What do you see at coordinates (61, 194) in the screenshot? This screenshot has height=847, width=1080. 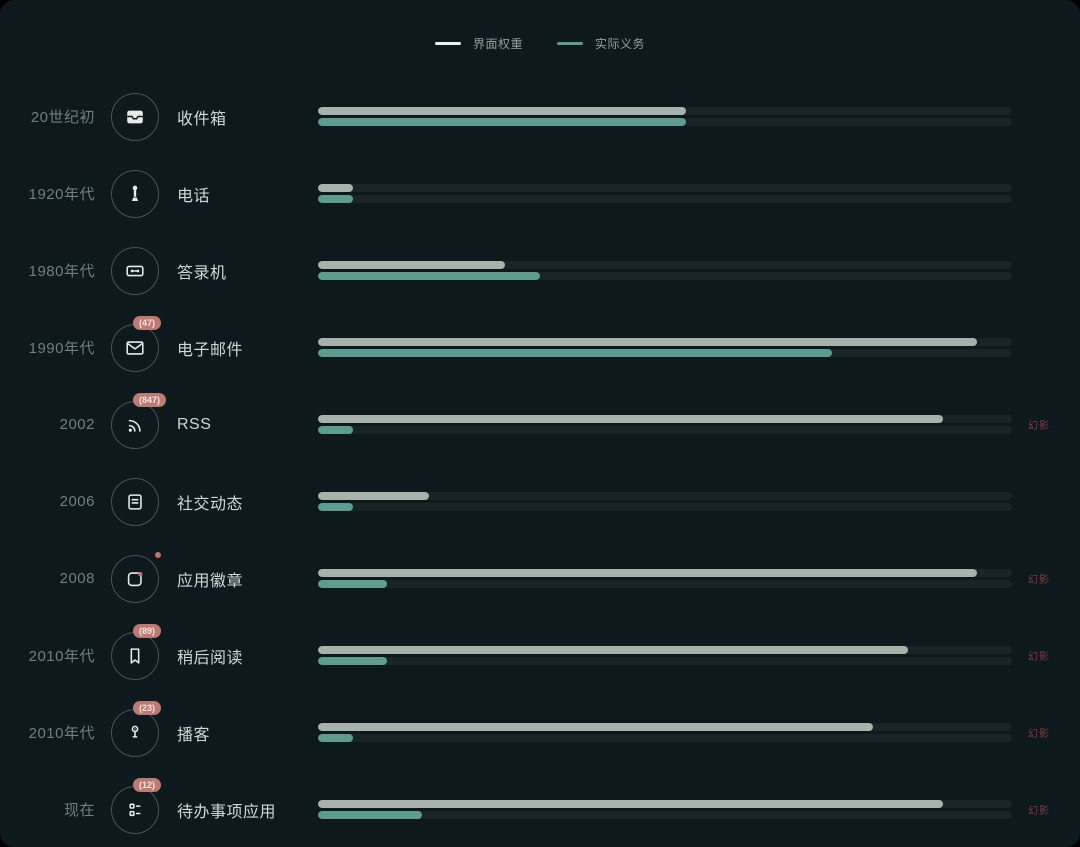 I see `era-label: 1920年代` at bounding box center [61, 194].